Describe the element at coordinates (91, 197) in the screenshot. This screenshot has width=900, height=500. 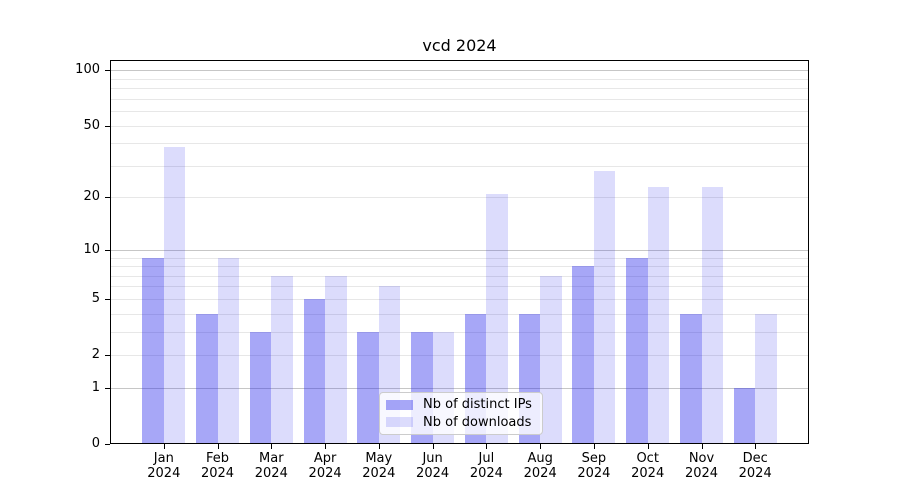
I see `y-tick-label-20: 20` at that location.